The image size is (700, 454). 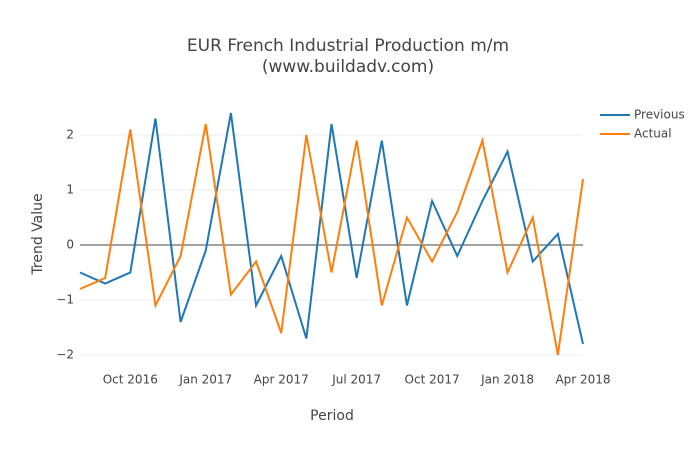 I want to click on y-tick-label: −1, so click(x=65, y=300).